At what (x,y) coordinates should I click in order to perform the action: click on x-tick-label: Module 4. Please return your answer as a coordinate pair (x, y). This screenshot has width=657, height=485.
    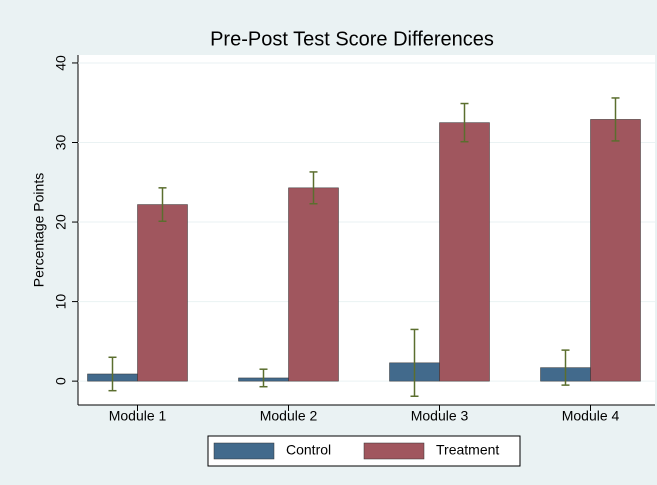
    Looking at the image, I should click on (591, 416).